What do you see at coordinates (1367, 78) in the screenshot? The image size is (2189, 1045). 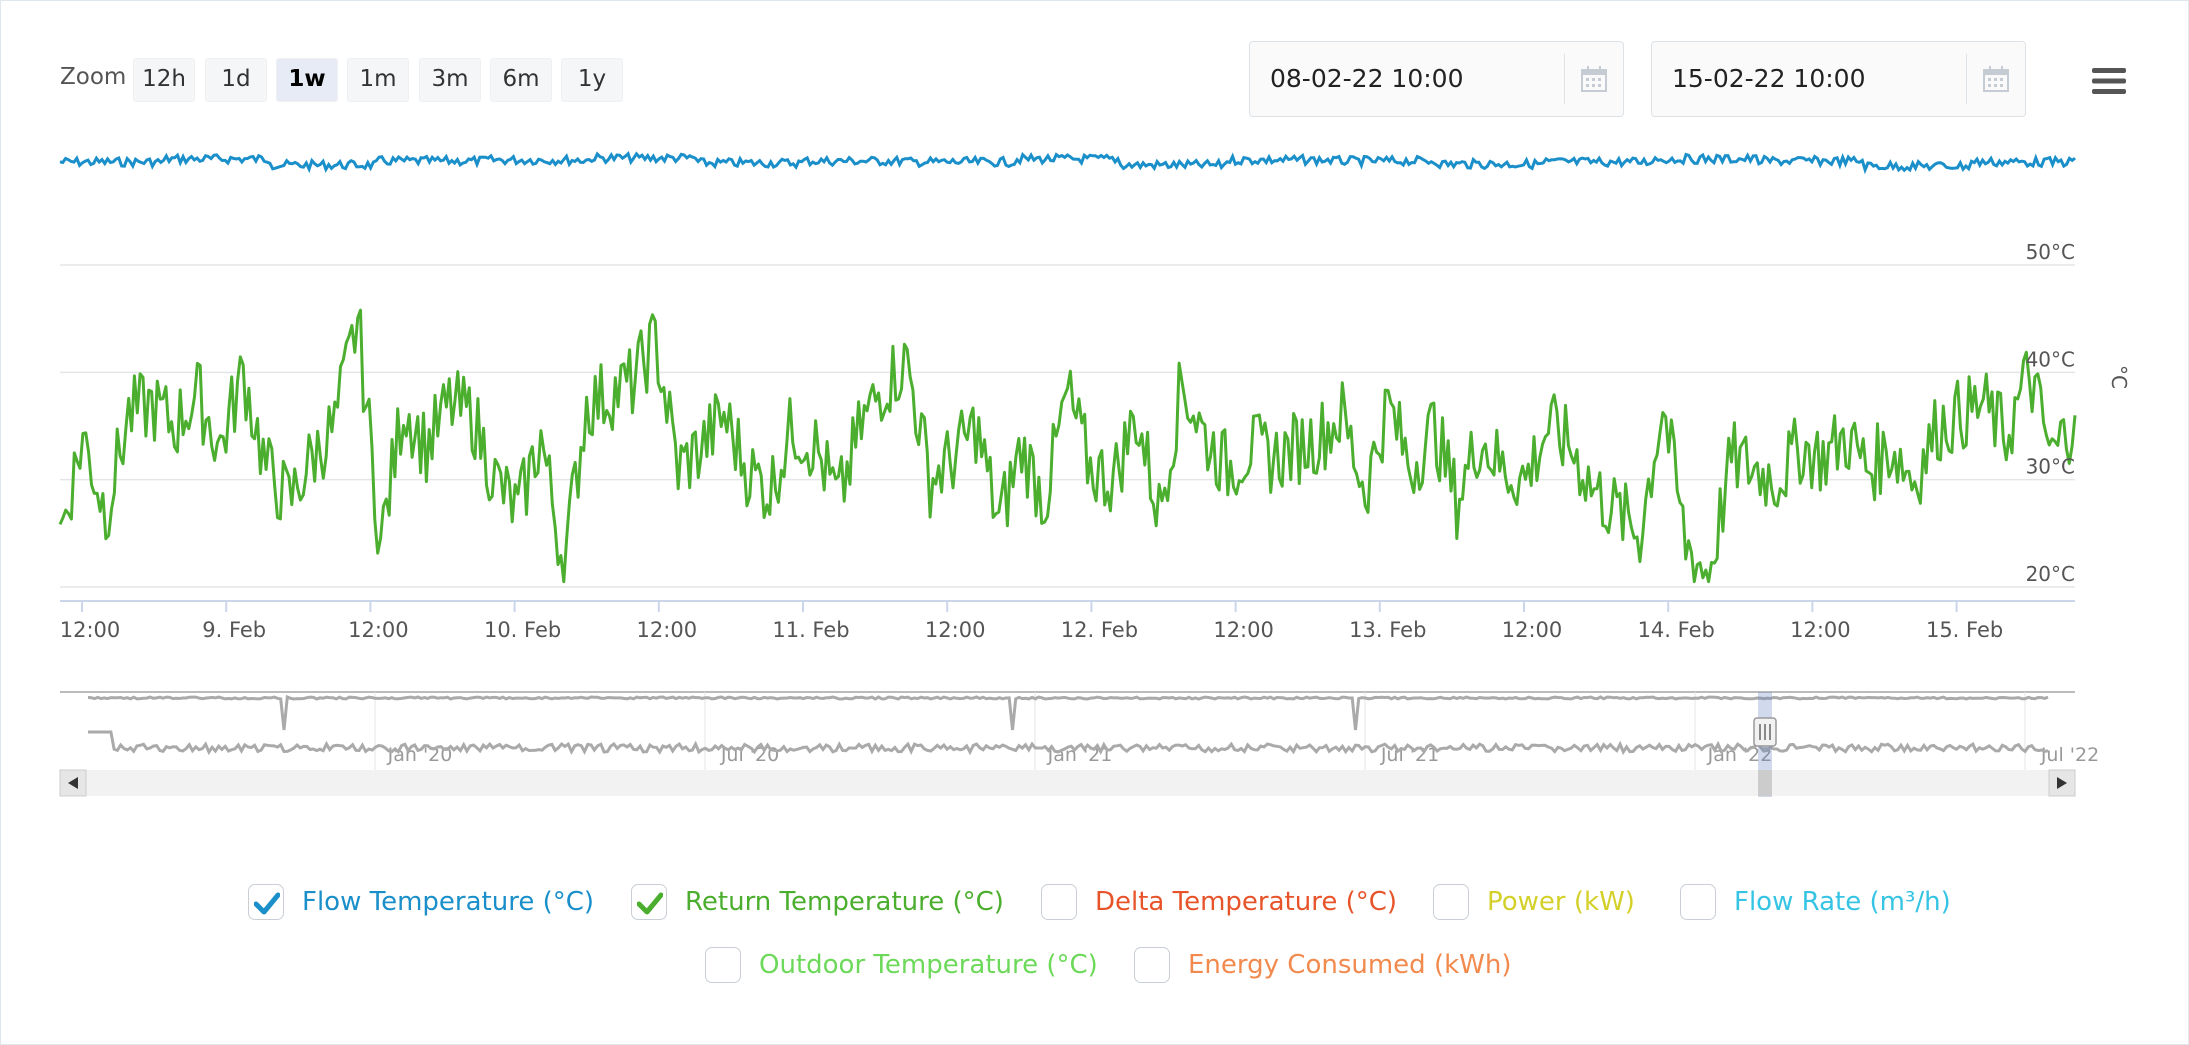 I see `date-from-value: 08-02-22 10:00` at bounding box center [1367, 78].